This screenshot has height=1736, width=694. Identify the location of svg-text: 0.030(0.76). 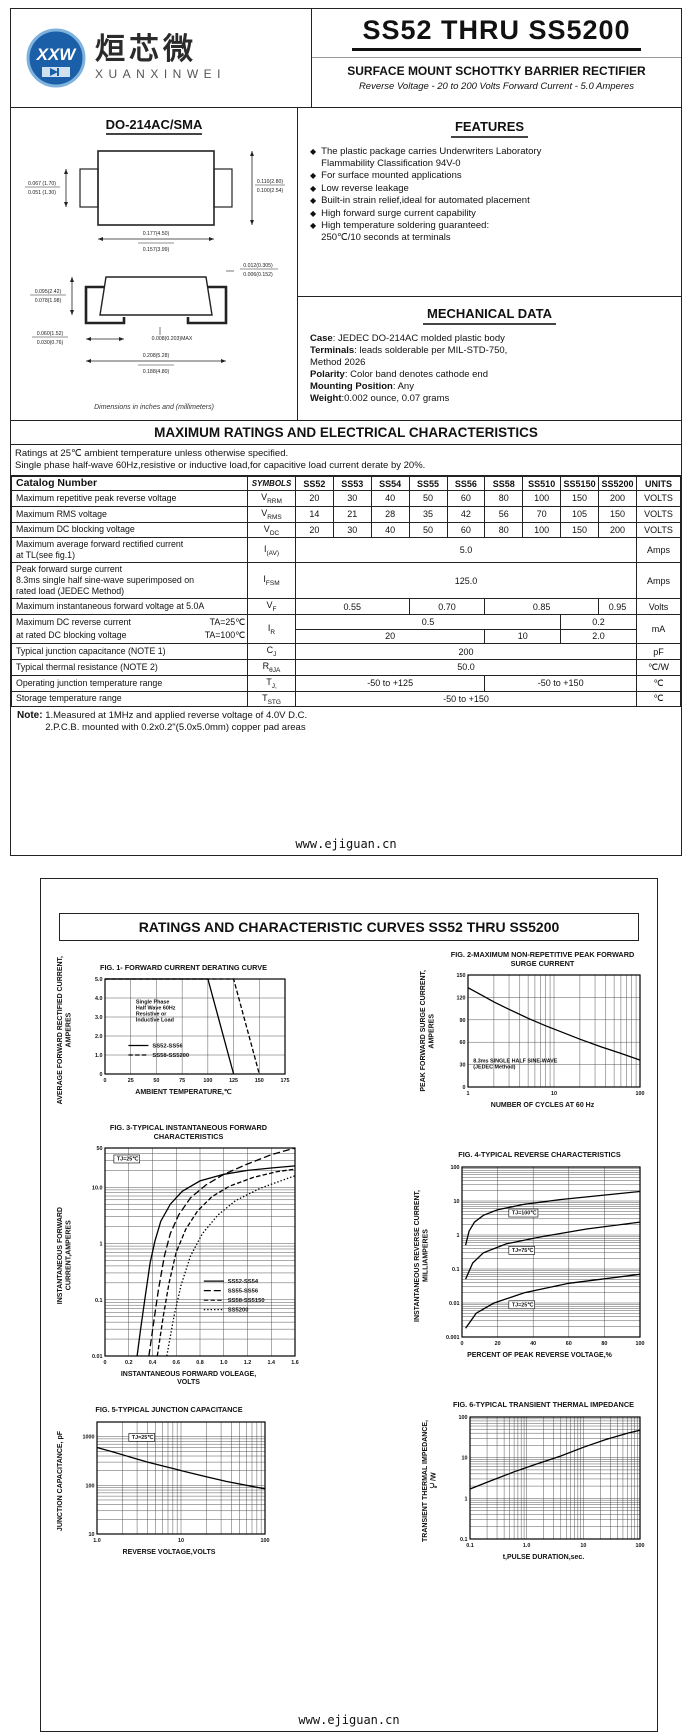
(50, 343).